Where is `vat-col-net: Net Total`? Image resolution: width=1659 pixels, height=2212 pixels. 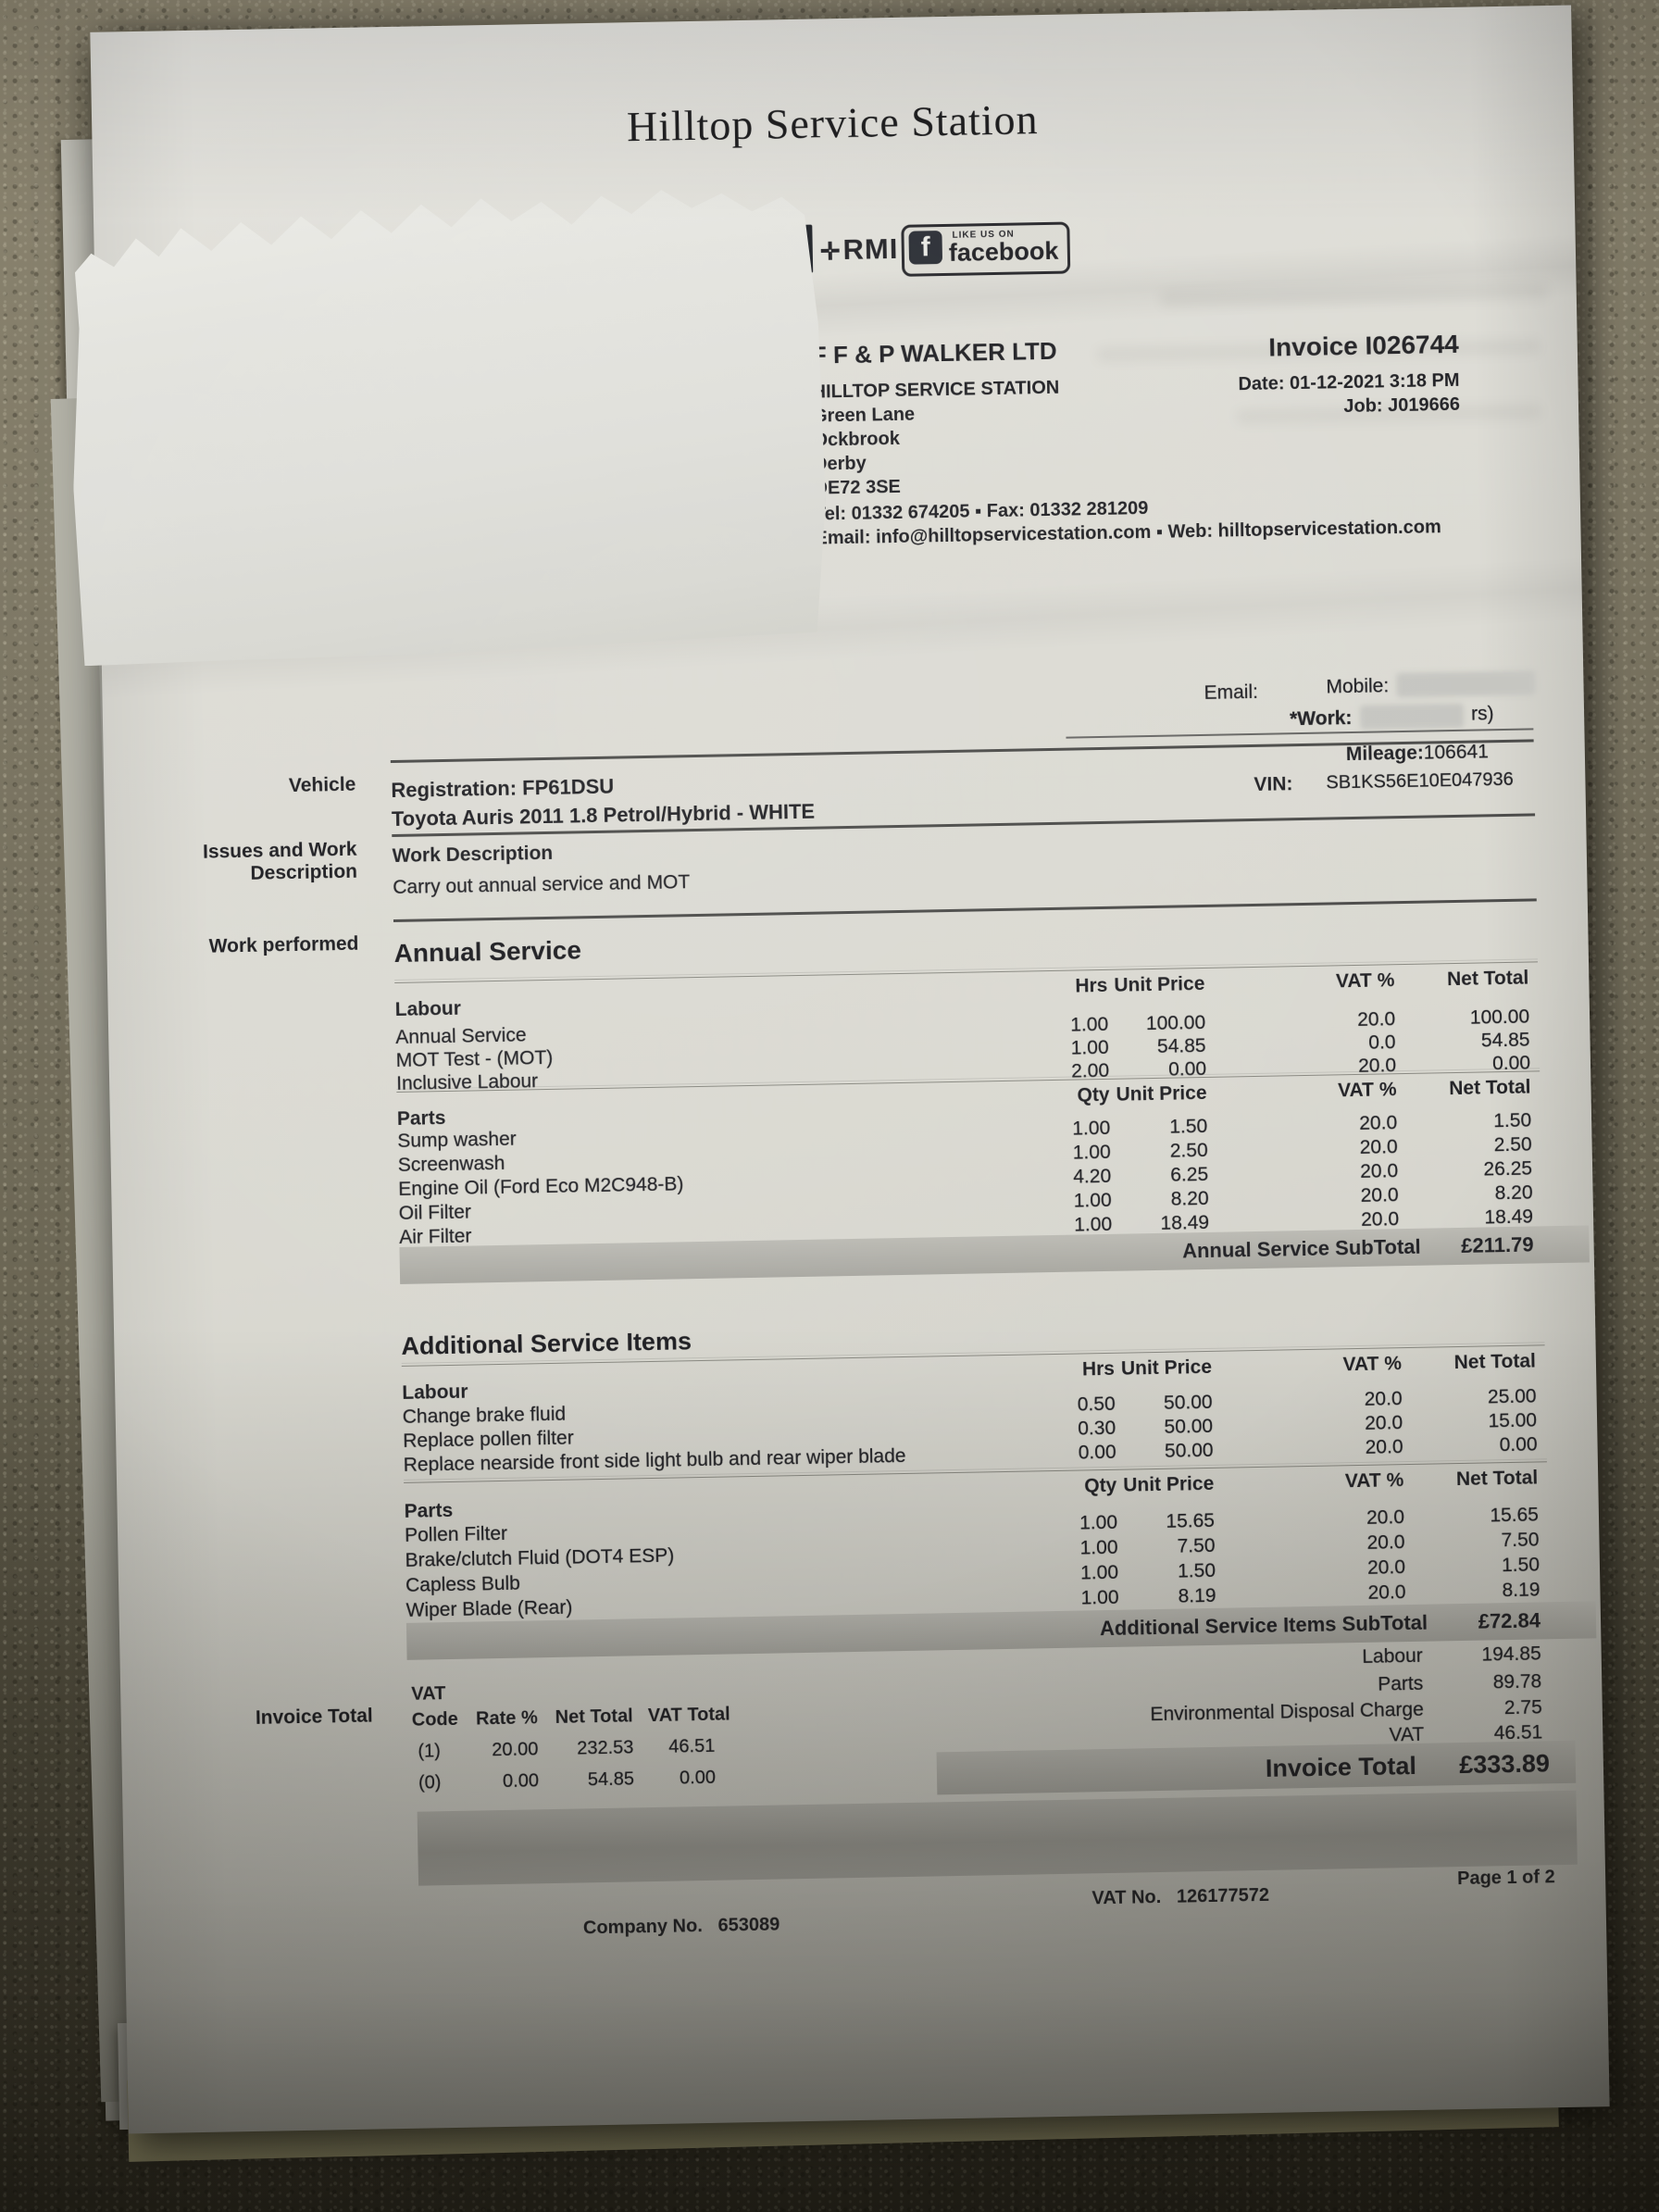
vat-col-net: Net Total is located at coordinates (594, 1717).